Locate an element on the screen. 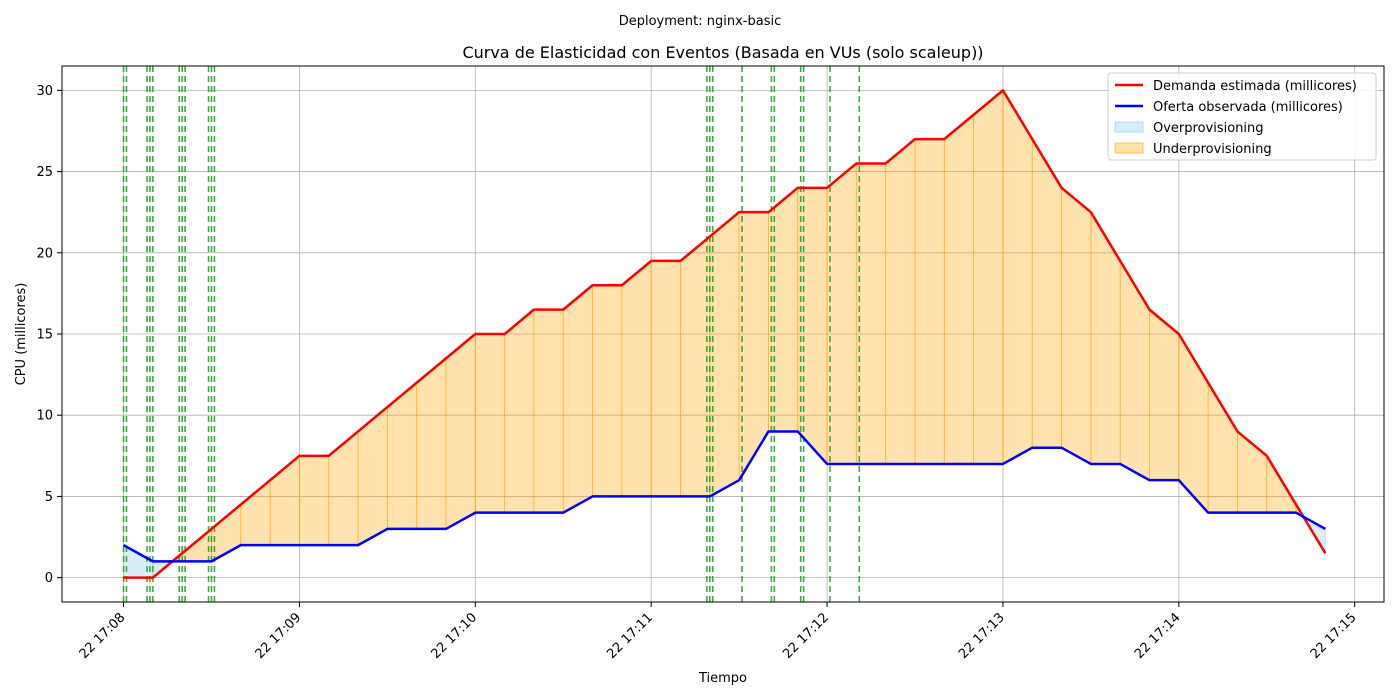 Image resolution: width=1400 pixels, height=700 pixels. legend-label-supply: Oferta observada (millicores) is located at coordinates (1248, 107).